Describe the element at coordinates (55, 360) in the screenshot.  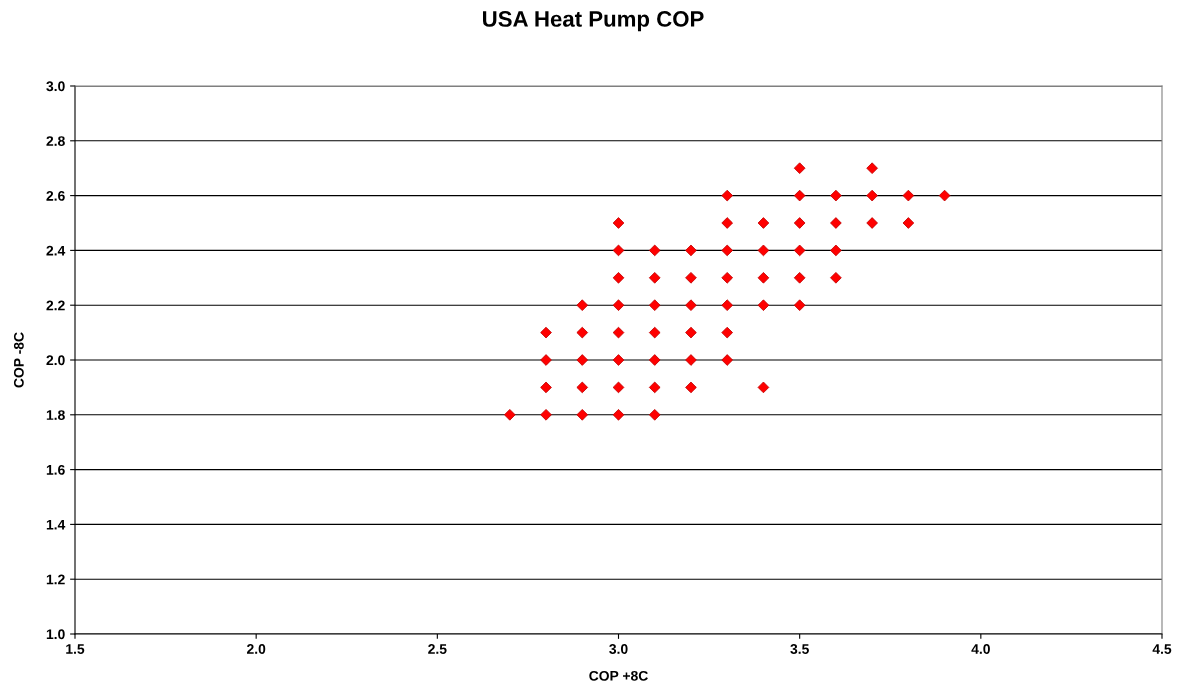
I see `y-tick-label: 2.0` at that location.